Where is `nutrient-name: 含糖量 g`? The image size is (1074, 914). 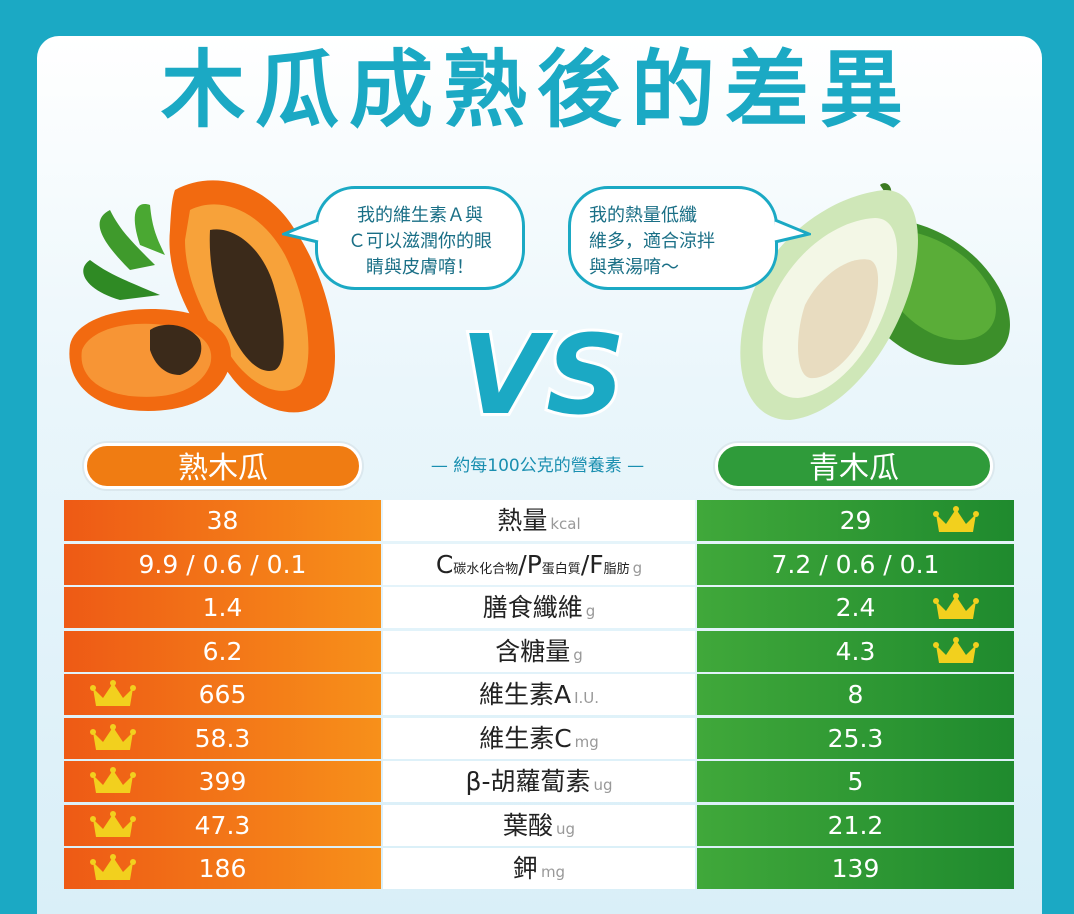
nutrient-name: 含糖量 g is located at coordinates (539, 651).